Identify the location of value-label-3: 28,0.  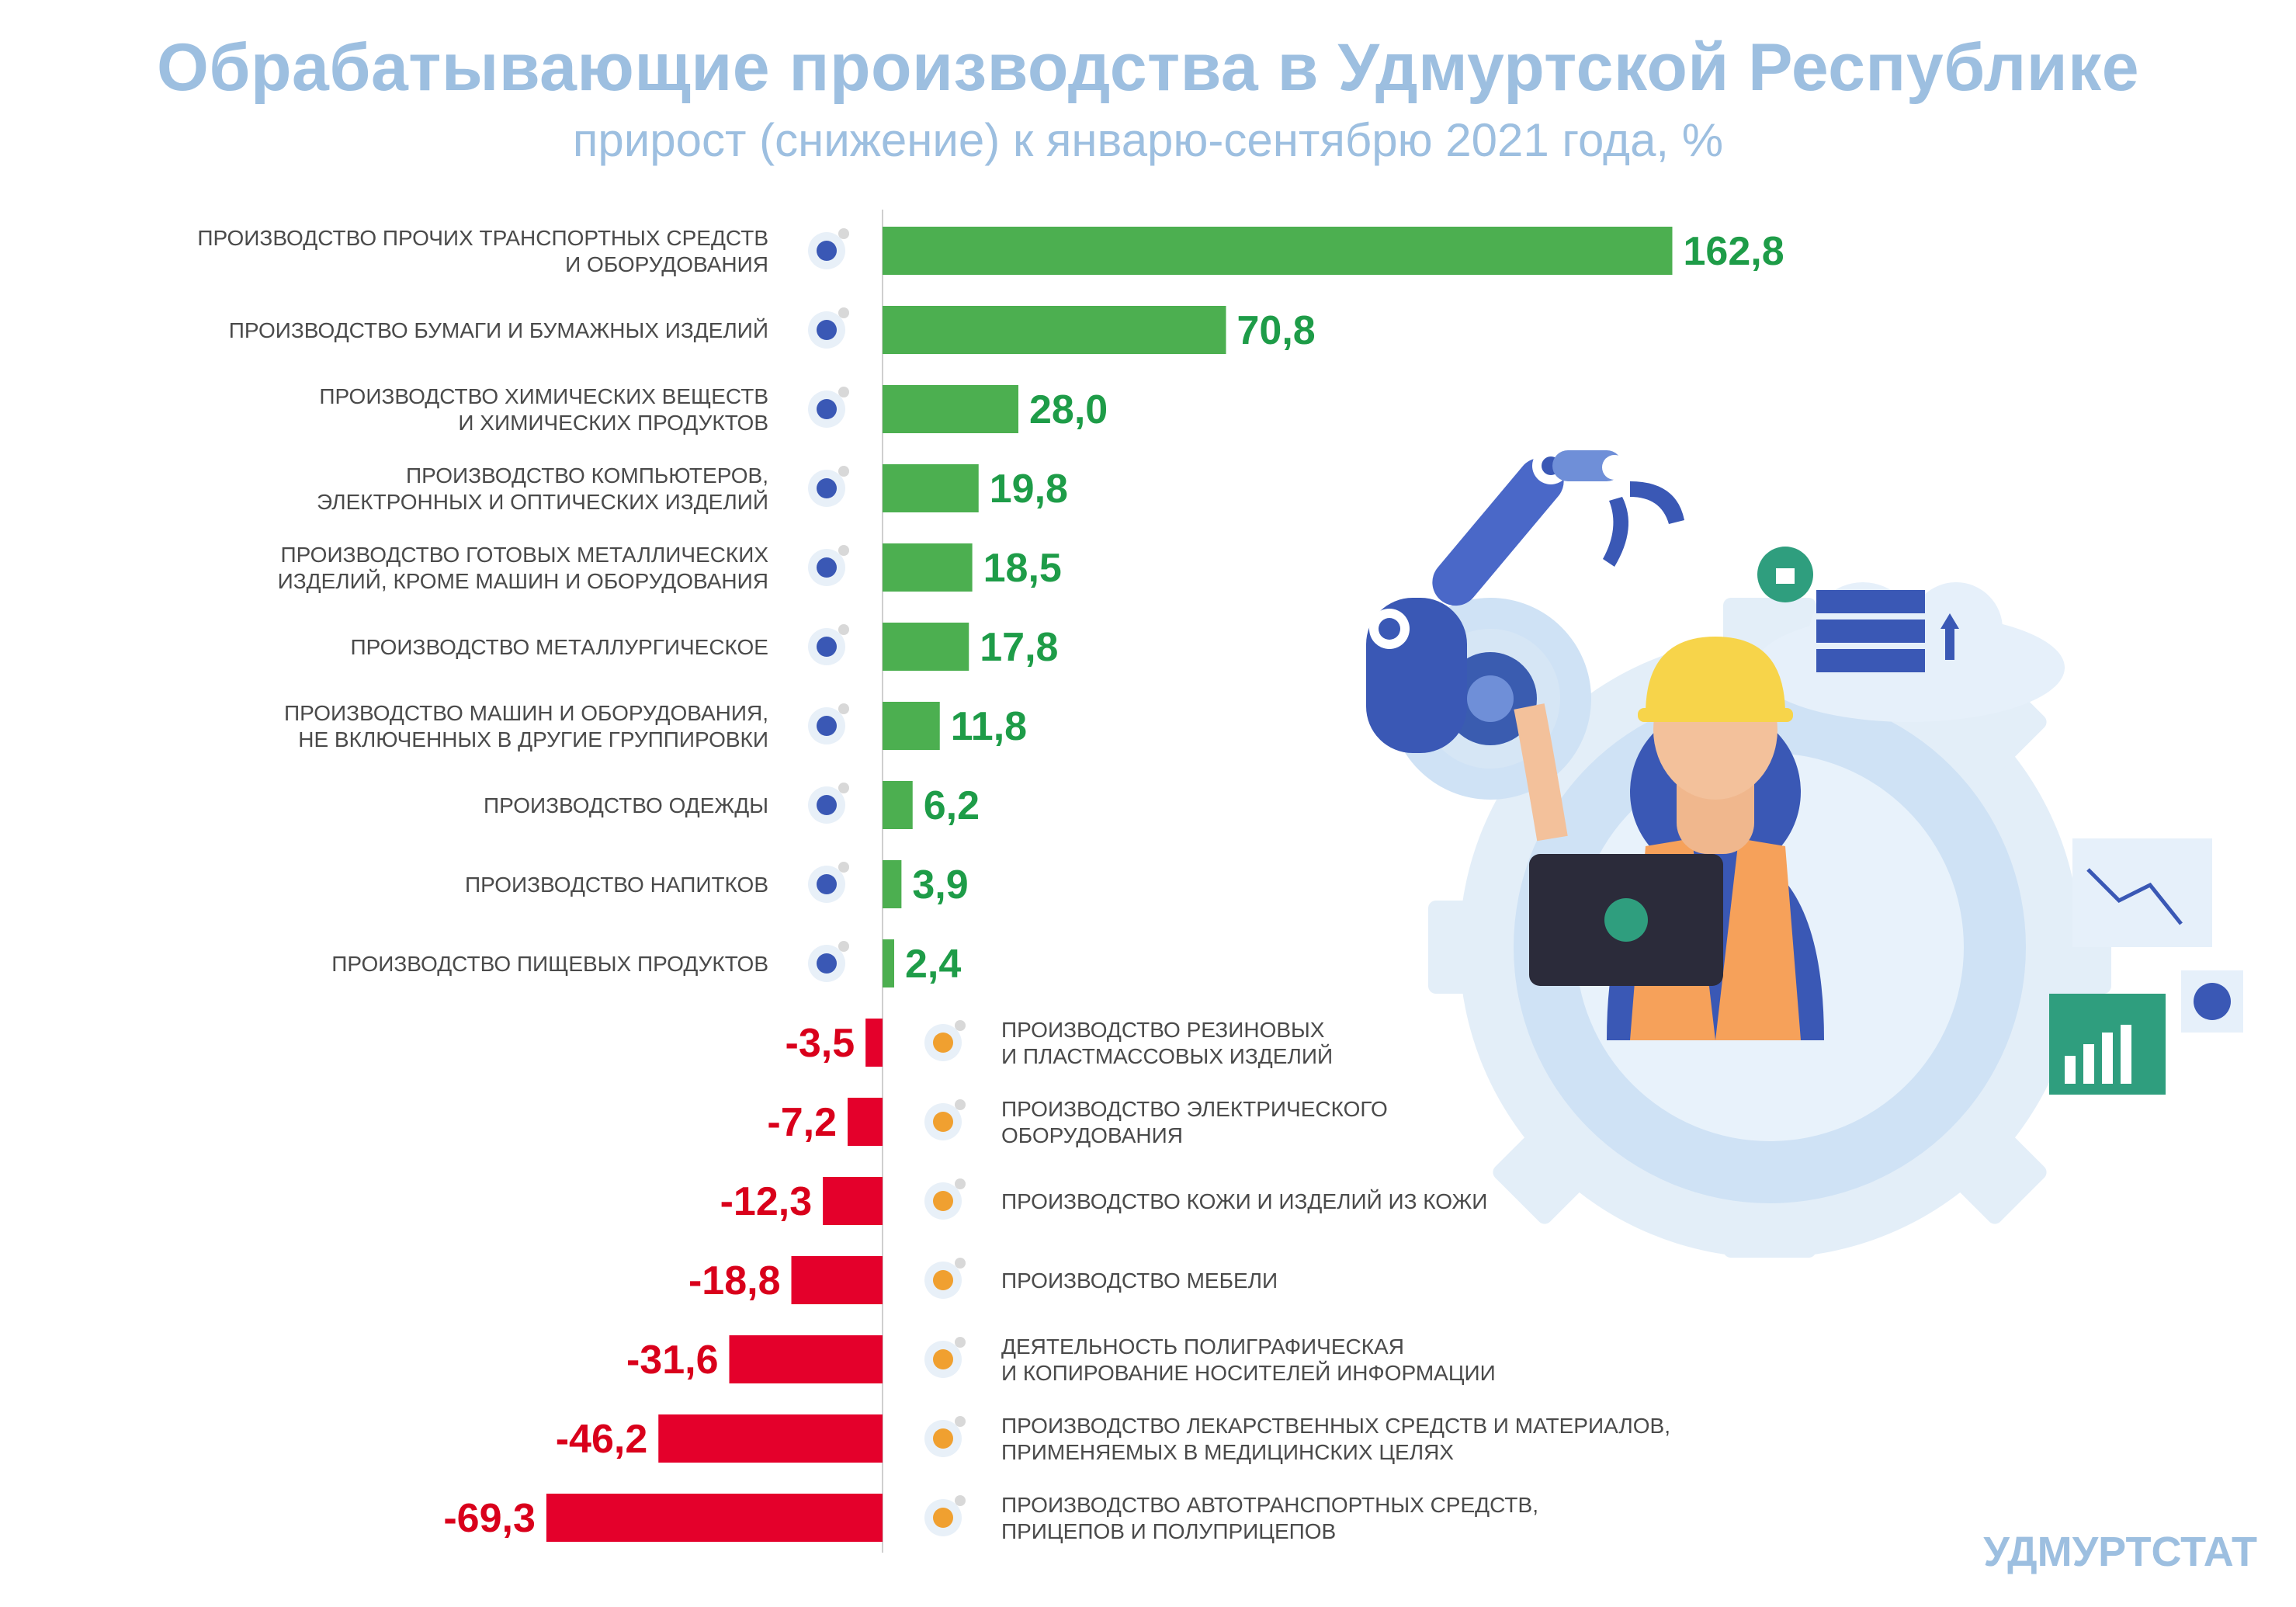
(1068, 409).